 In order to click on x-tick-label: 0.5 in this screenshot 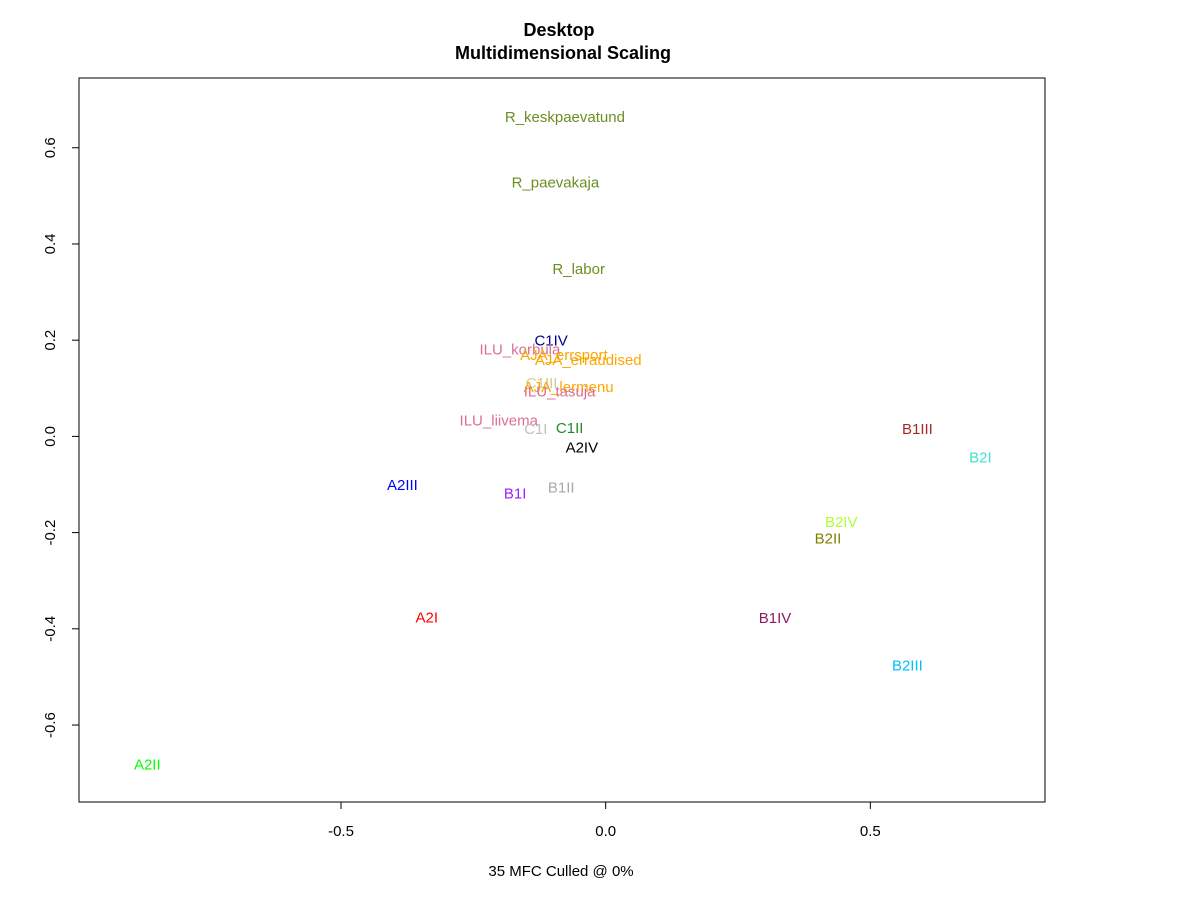, I will do `click(870, 831)`.